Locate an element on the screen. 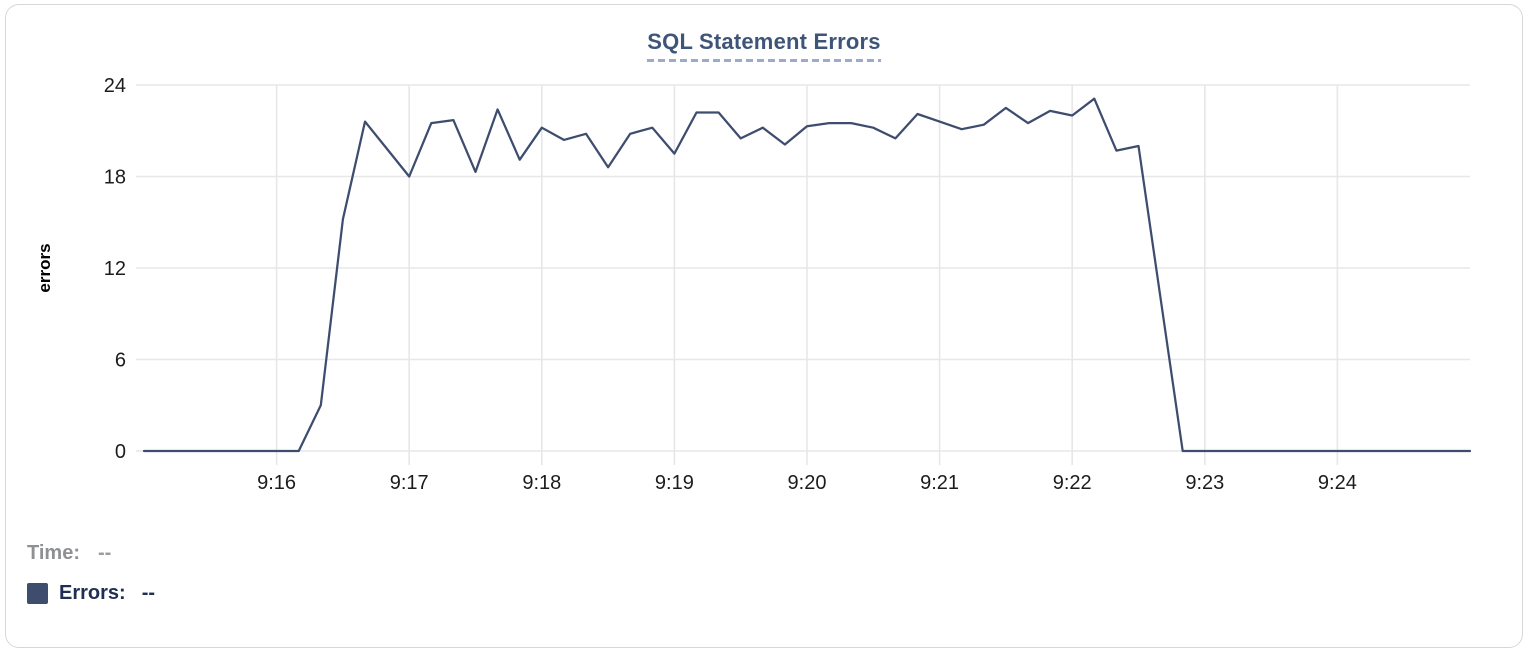 This screenshot has width=1528, height=652. x-tick-label: 9:18 is located at coordinates (541, 483).